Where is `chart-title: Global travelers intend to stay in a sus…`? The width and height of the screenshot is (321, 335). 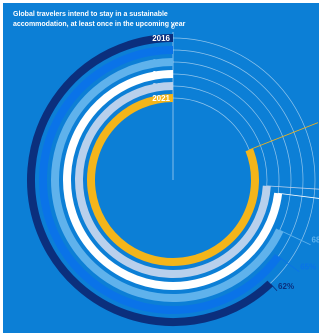
chart-title: Global travelers intend to stay in a sus… is located at coordinates (99, 19).